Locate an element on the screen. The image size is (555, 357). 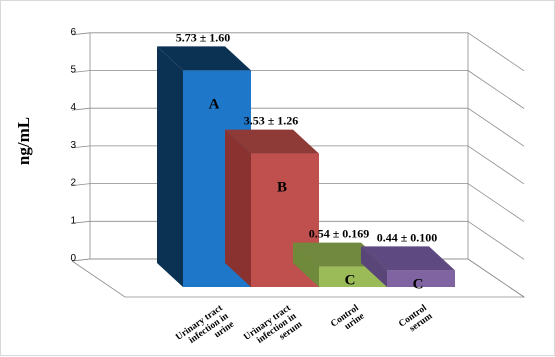
floor-outline is located at coordinates (298, 278).